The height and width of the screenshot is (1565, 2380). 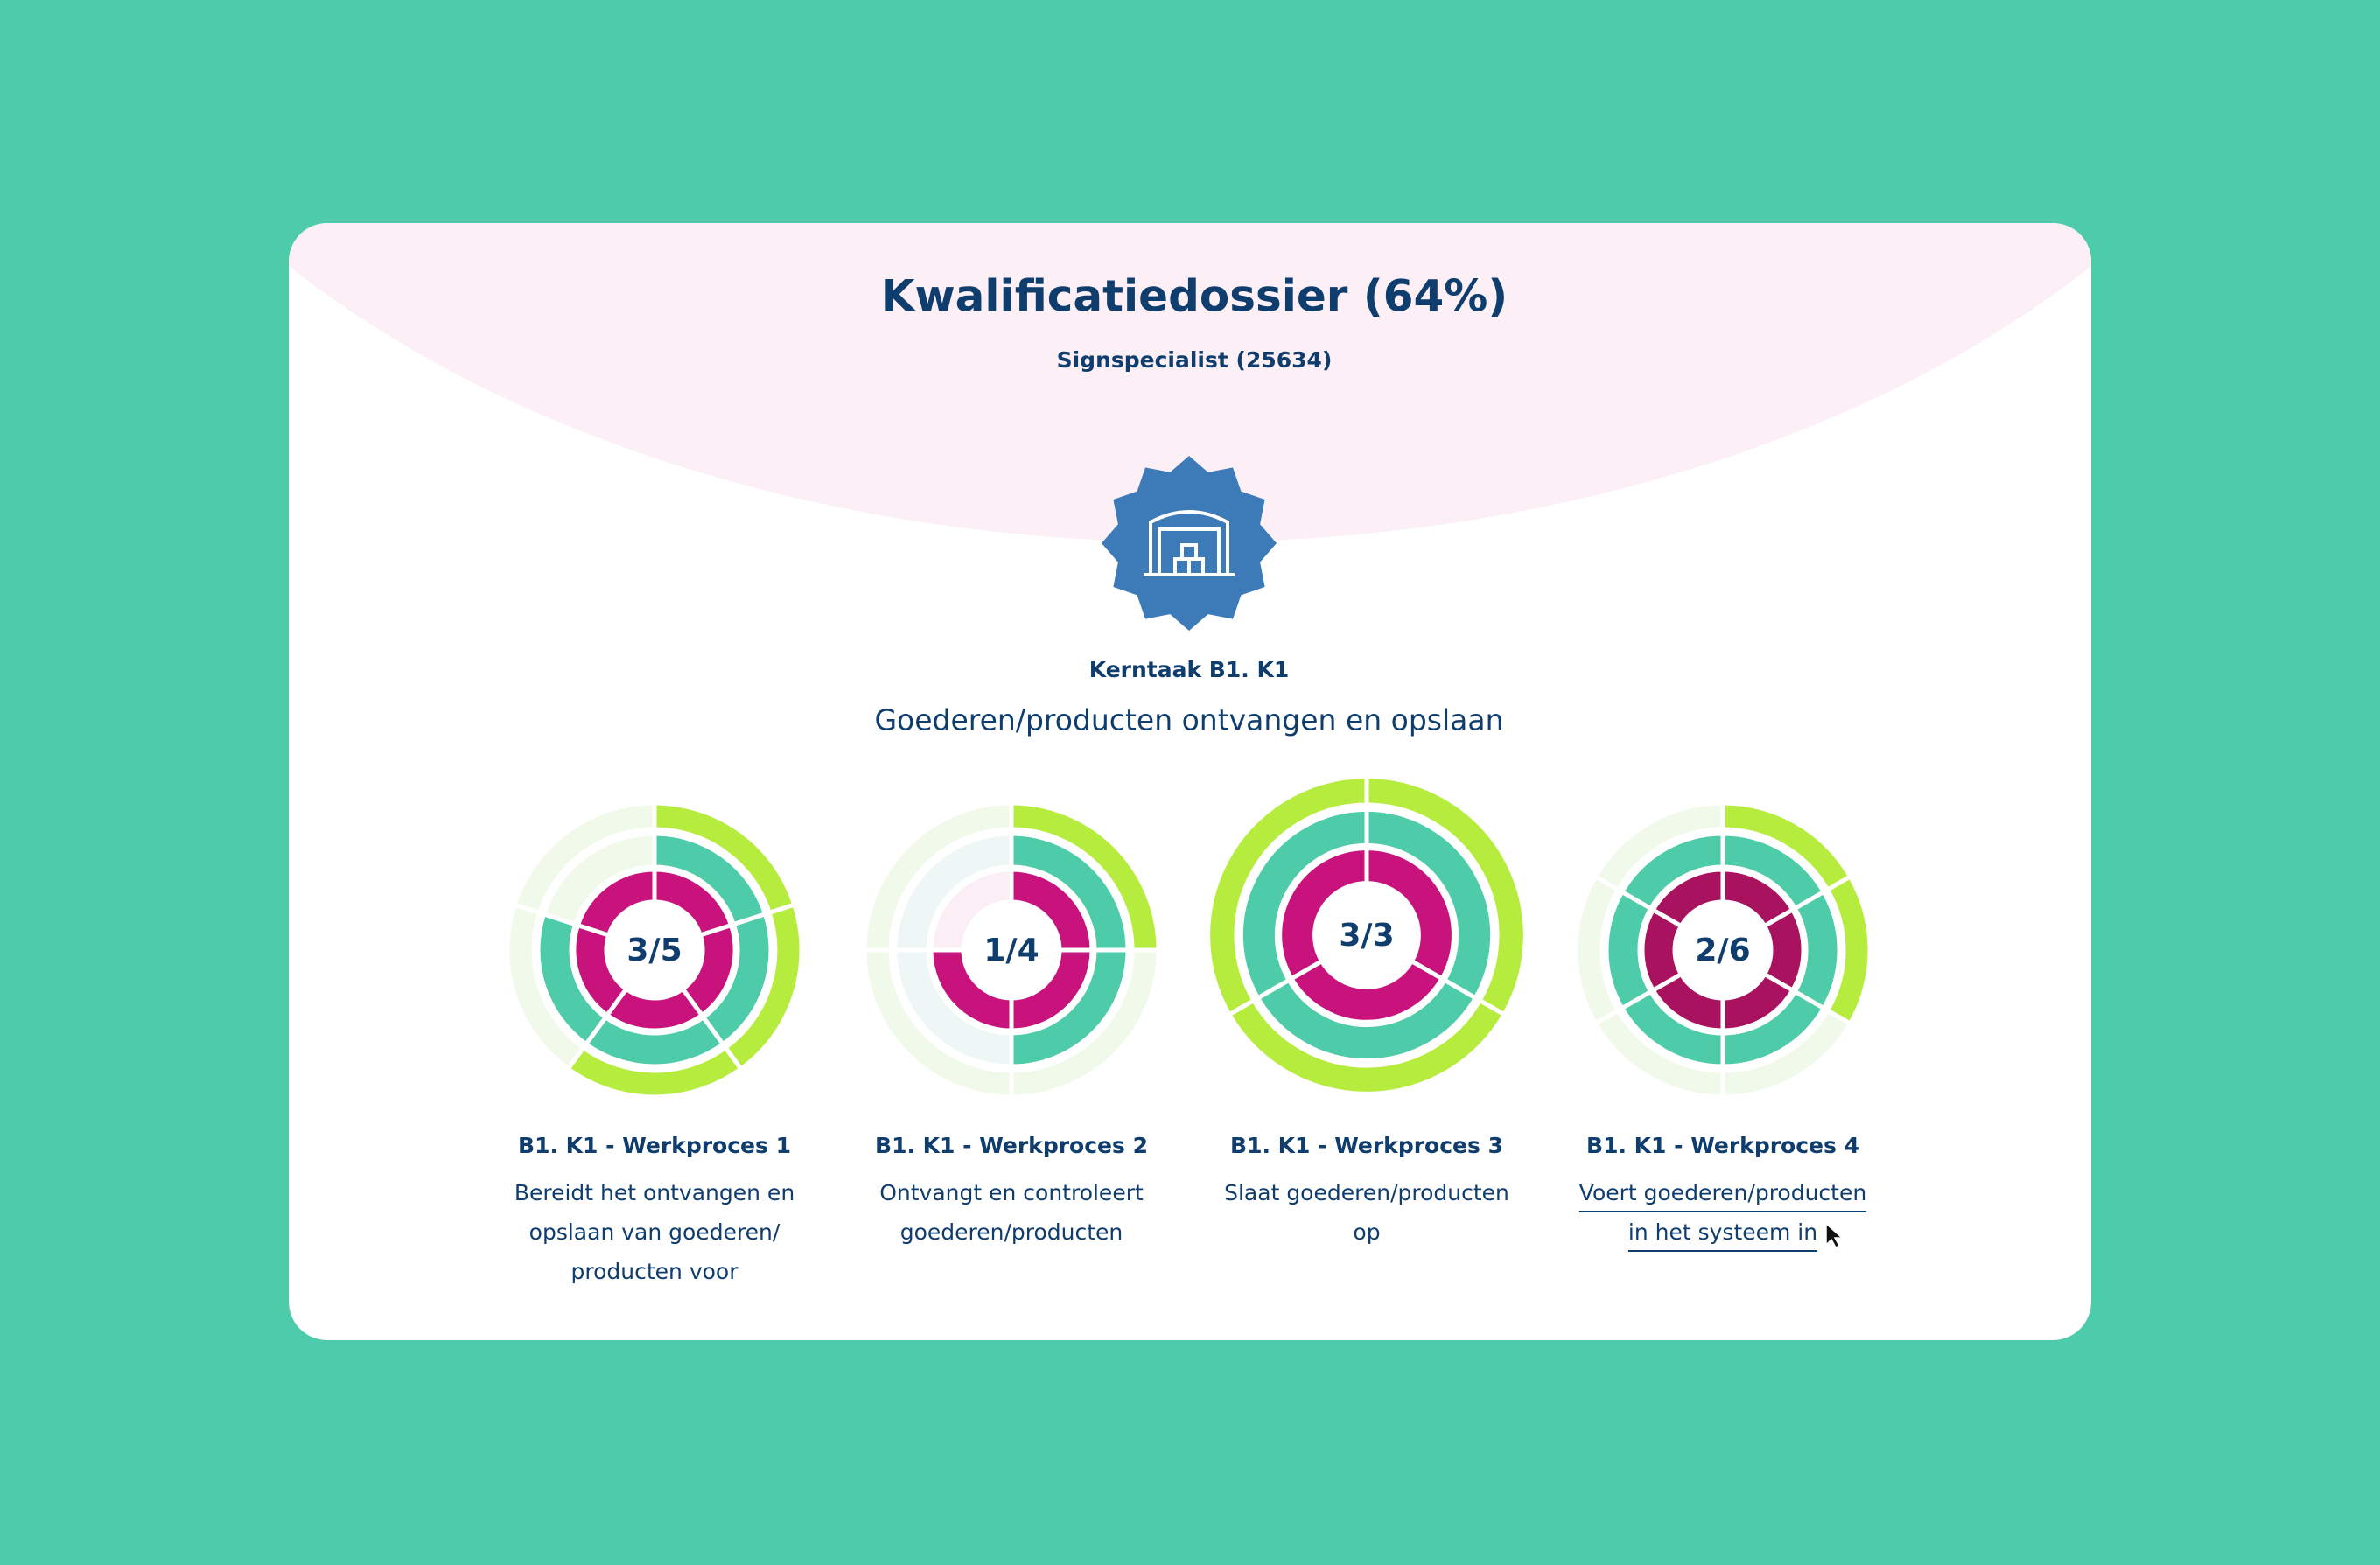 What do you see at coordinates (1194, 296) in the screenshot?
I see `page-title: Kwalificatiedossier (64%)` at bounding box center [1194, 296].